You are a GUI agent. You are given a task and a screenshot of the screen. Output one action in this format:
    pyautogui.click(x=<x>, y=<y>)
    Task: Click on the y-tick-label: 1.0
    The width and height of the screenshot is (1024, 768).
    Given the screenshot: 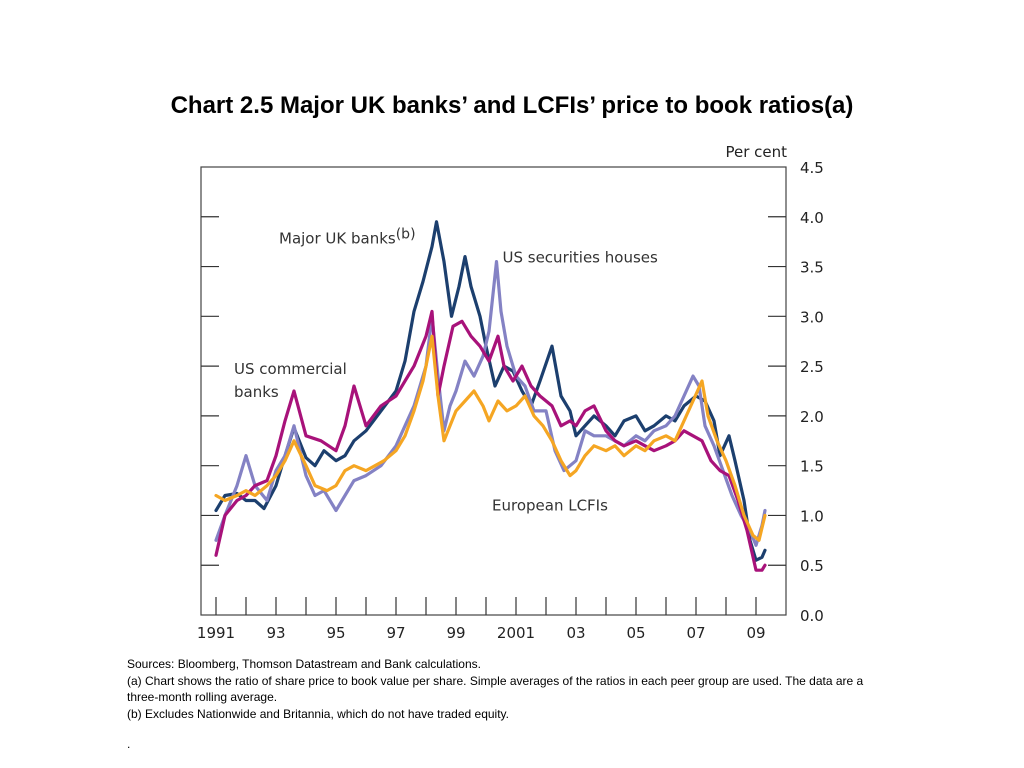 What is the action you would take?
    pyautogui.click(x=812, y=516)
    